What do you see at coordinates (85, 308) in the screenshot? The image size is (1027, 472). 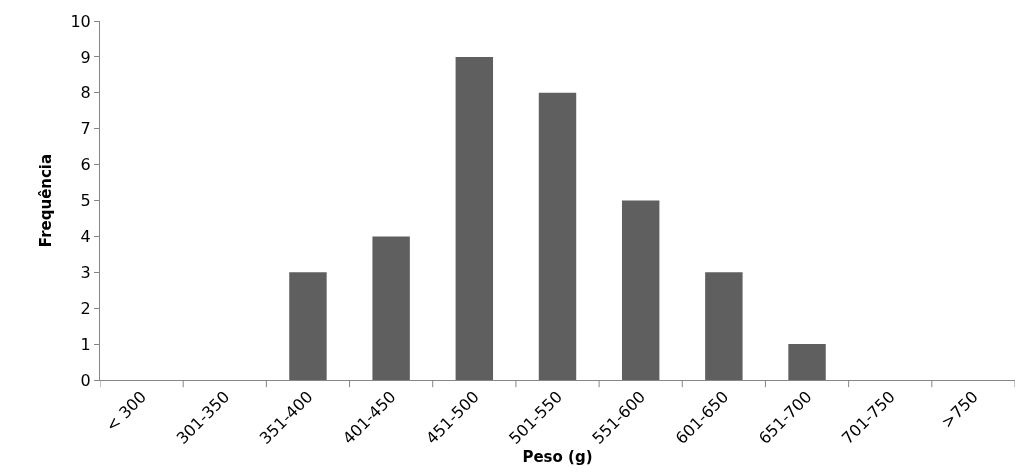 I see `y-tick-label: 2` at bounding box center [85, 308].